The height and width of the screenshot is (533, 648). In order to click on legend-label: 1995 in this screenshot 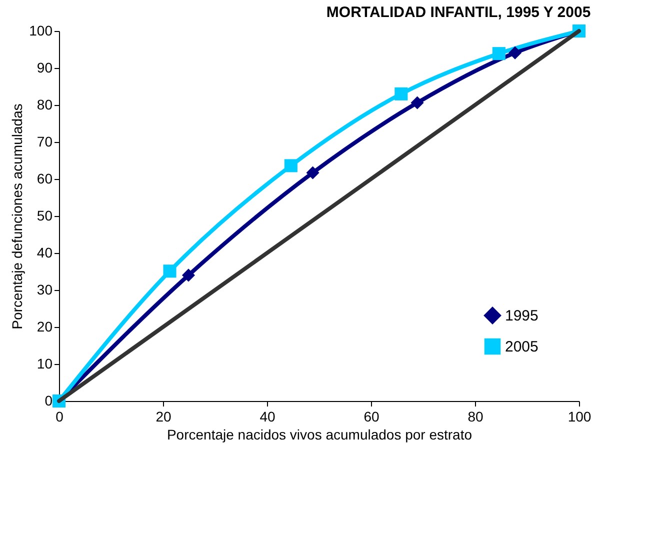, I will do `click(521, 316)`.